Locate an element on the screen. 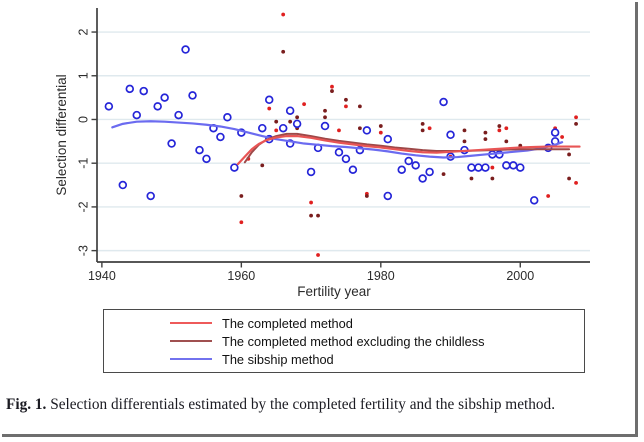 The width and height of the screenshot is (644, 442). legend-item-sibship: The sibship method is located at coordinates (344, 359).